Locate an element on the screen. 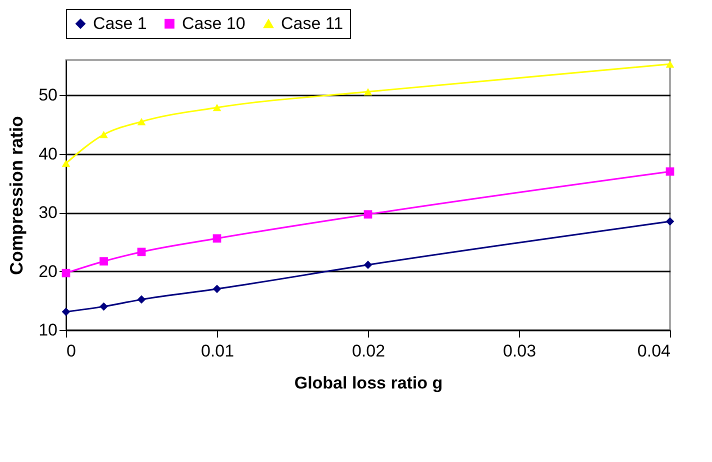  legend-label: Case 10 is located at coordinates (214, 23).